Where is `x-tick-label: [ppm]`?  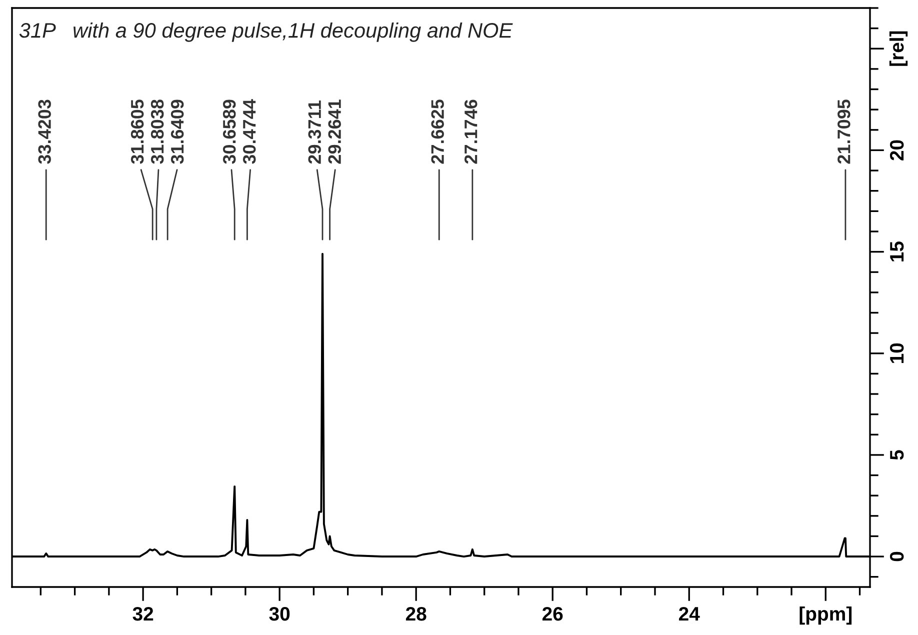 x-tick-label: [ppm] is located at coordinates (826, 615).